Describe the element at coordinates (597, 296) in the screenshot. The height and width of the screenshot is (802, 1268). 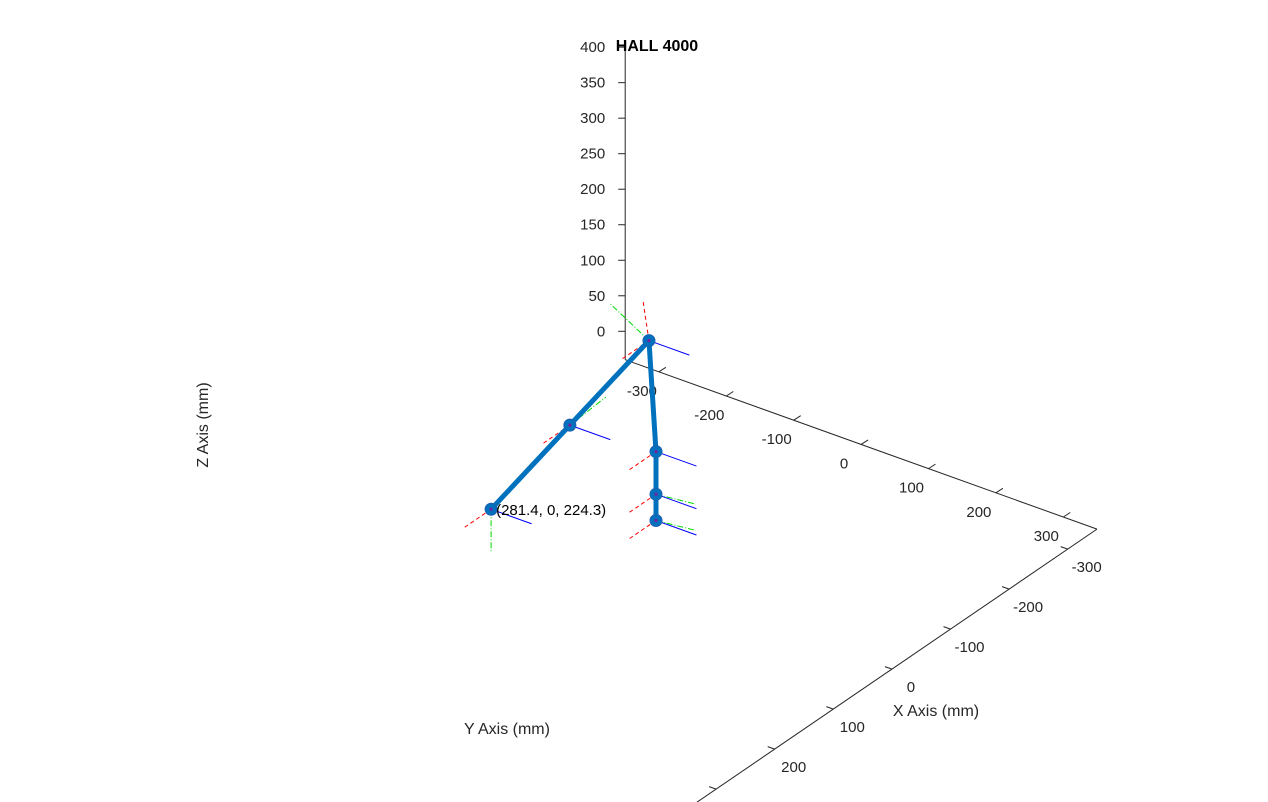
I see `z-tick-label: 50` at that location.